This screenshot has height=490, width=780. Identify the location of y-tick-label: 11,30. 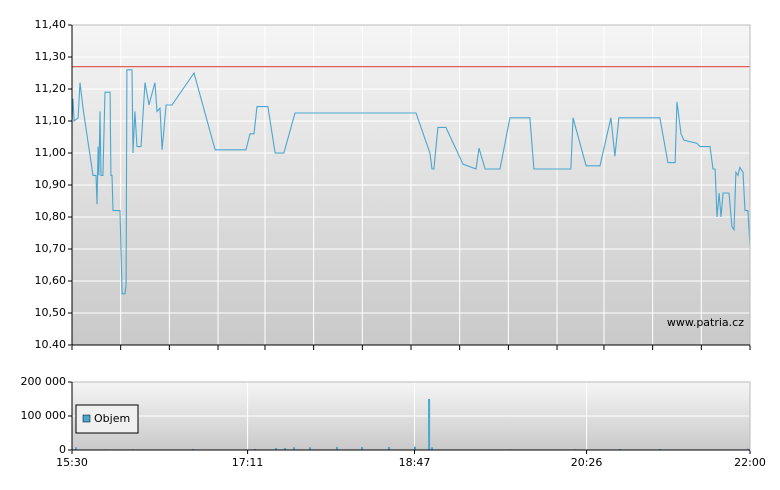
(51, 56).